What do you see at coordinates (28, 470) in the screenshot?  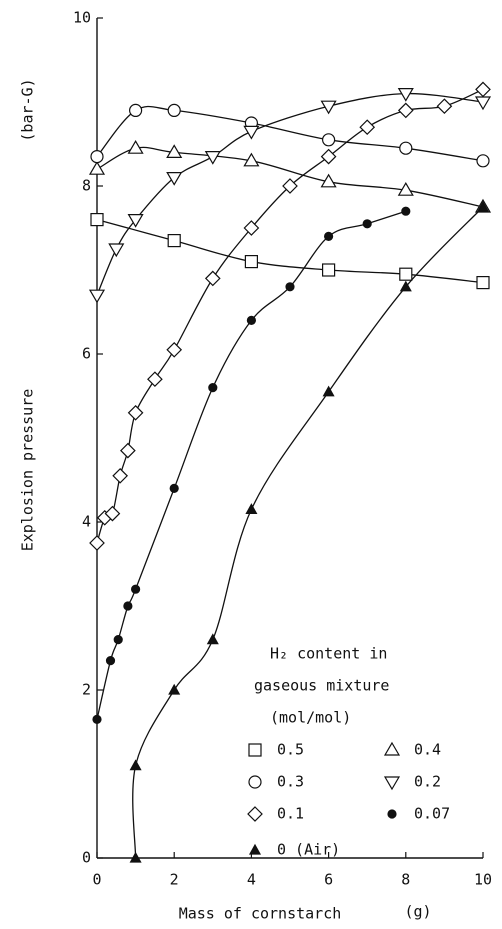 I see `y-axis-label: Explosion pressure` at bounding box center [28, 470].